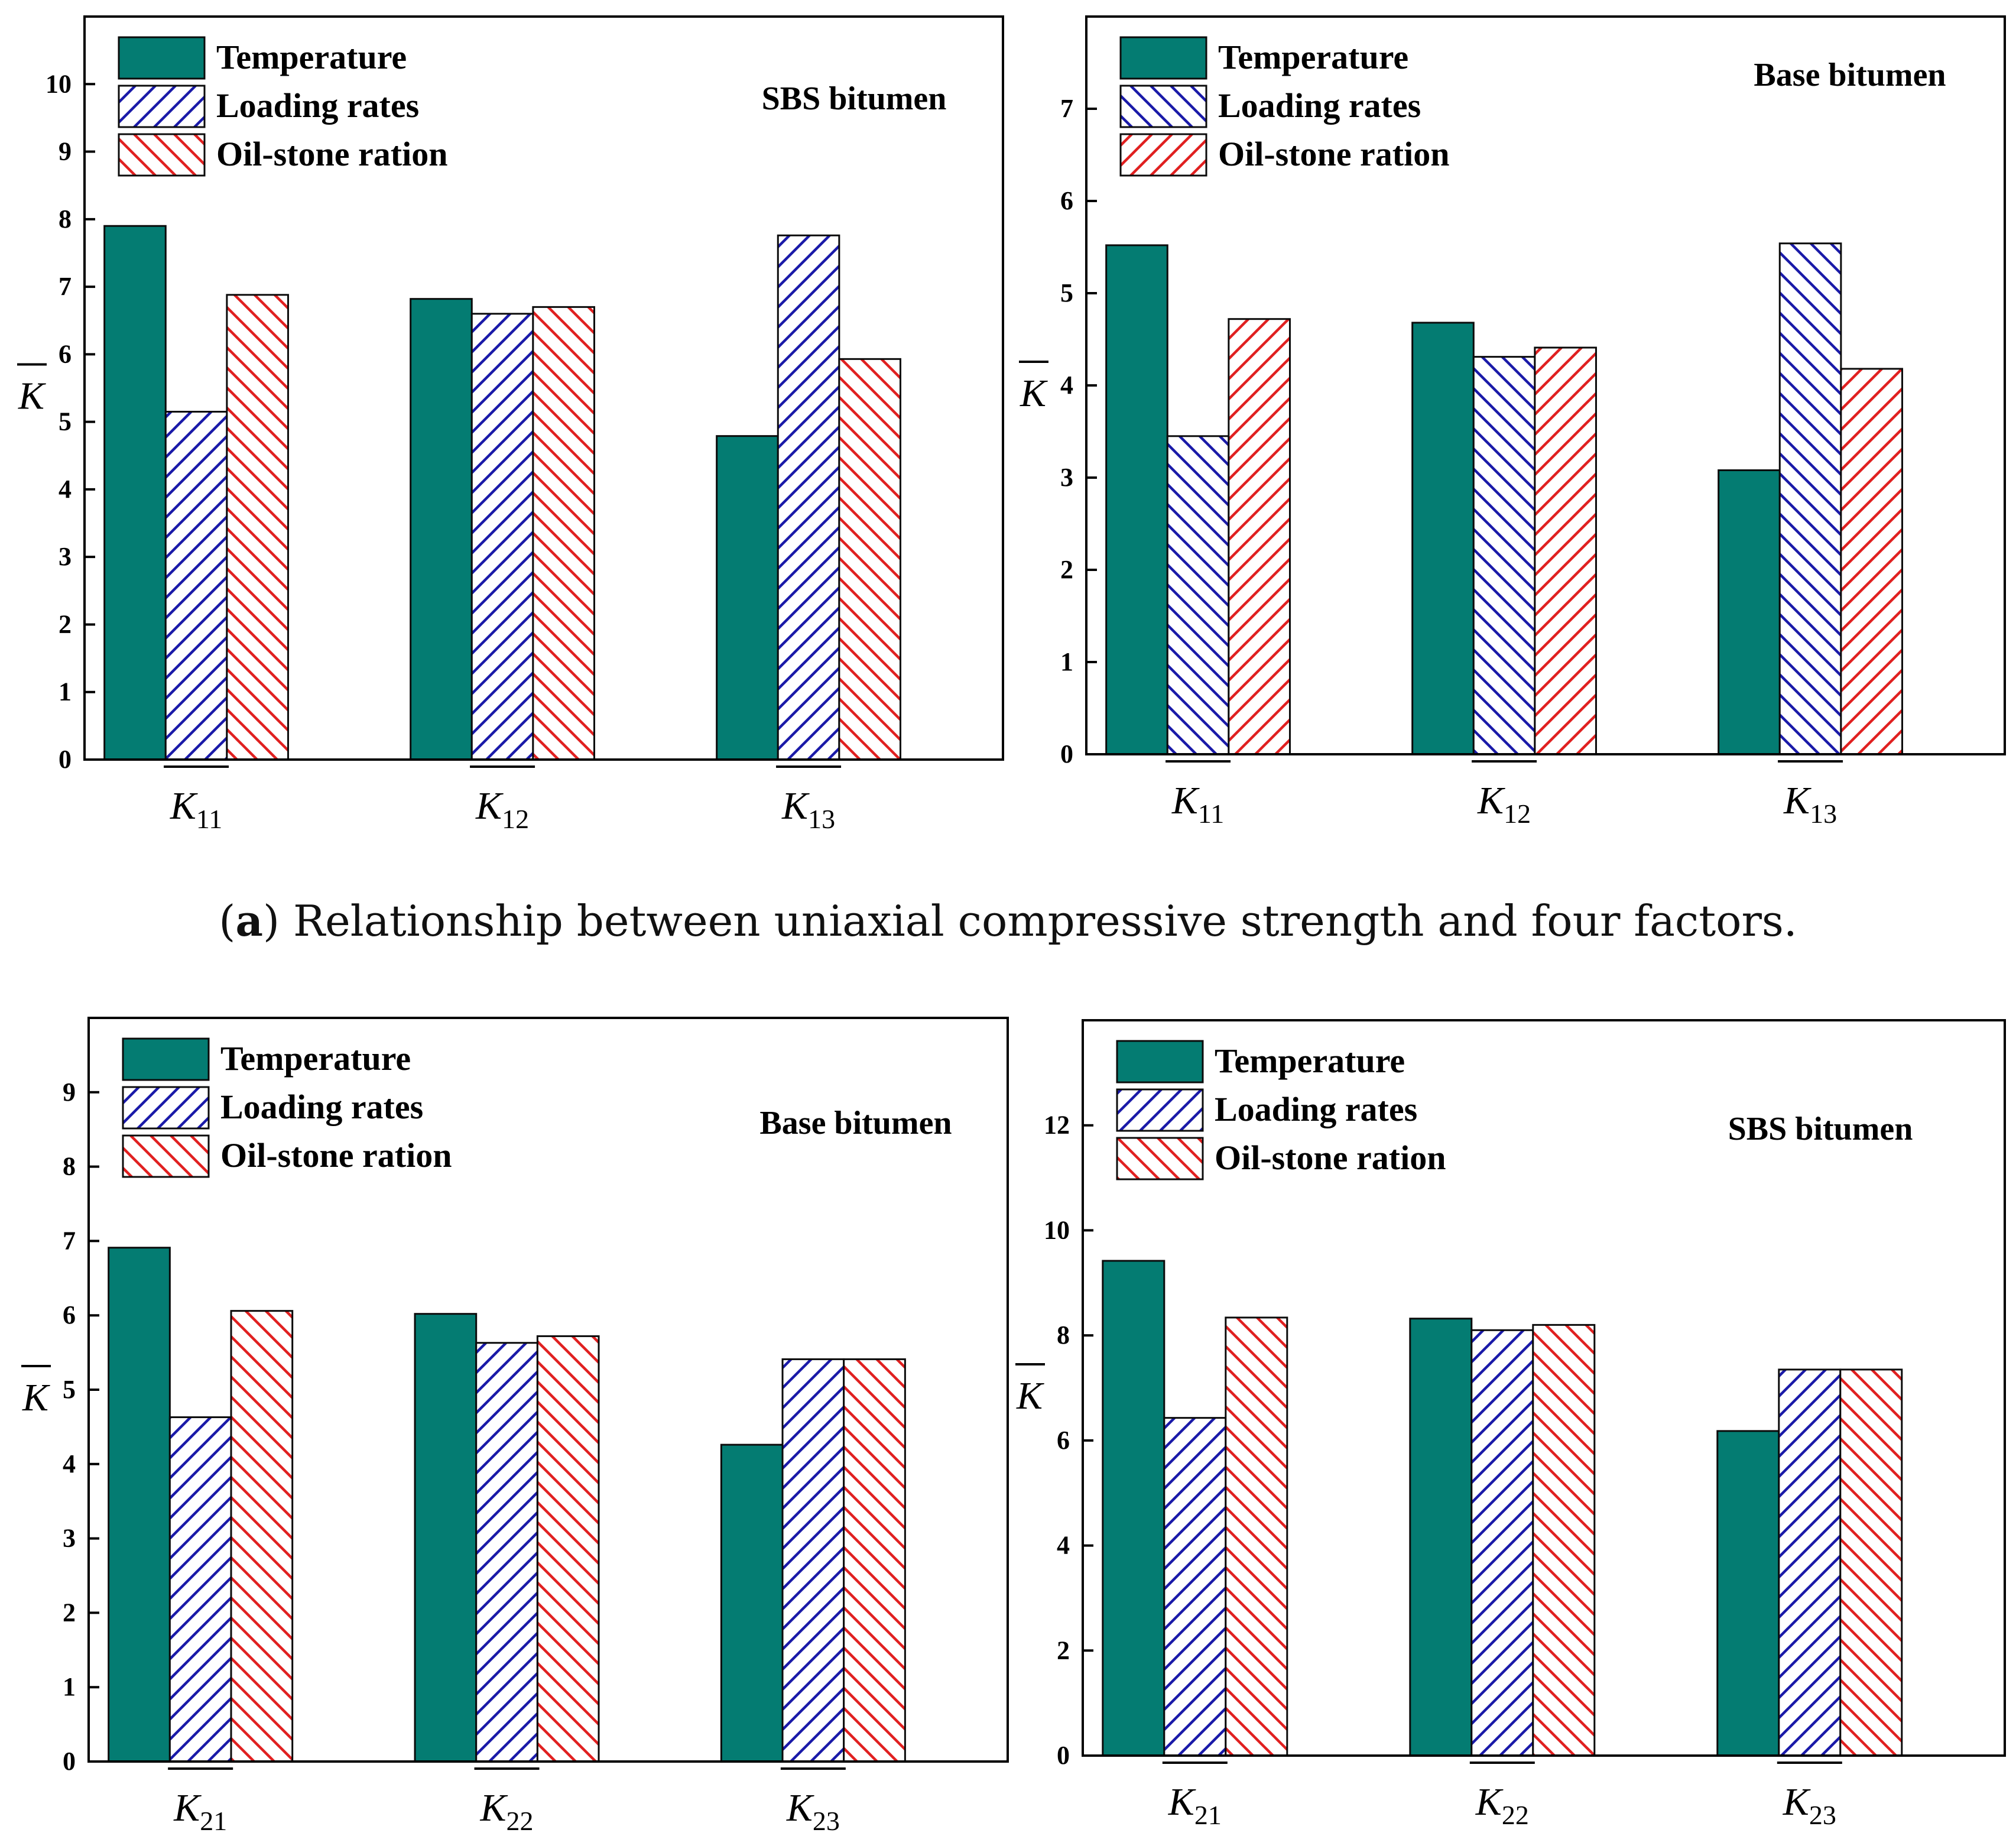 This screenshot has width=2016, height=1836. Describe the element at coordinates (59, 83) in the screenshot. I see `y-tick-label-10: 10` at that location.